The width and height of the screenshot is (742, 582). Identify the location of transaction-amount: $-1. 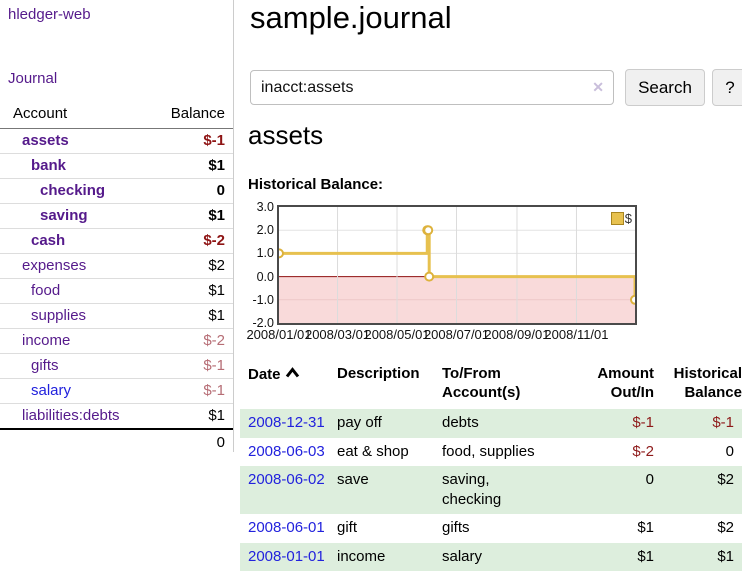
(643, 423).